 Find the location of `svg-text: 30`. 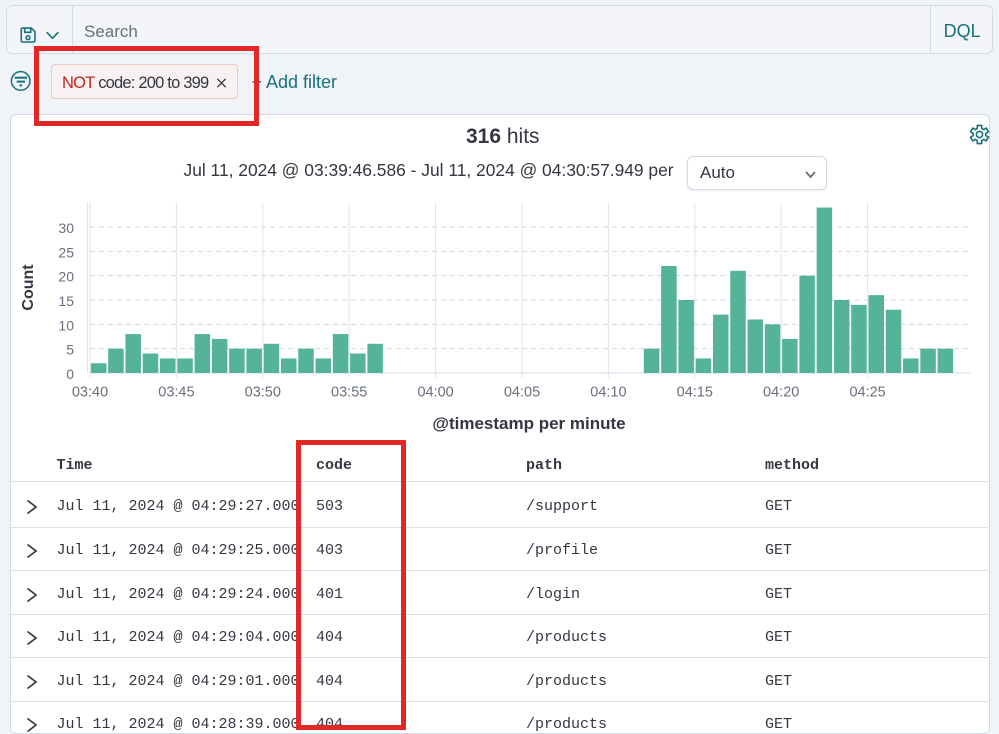

svg-text: 30 is located at coordinates (66, 228).